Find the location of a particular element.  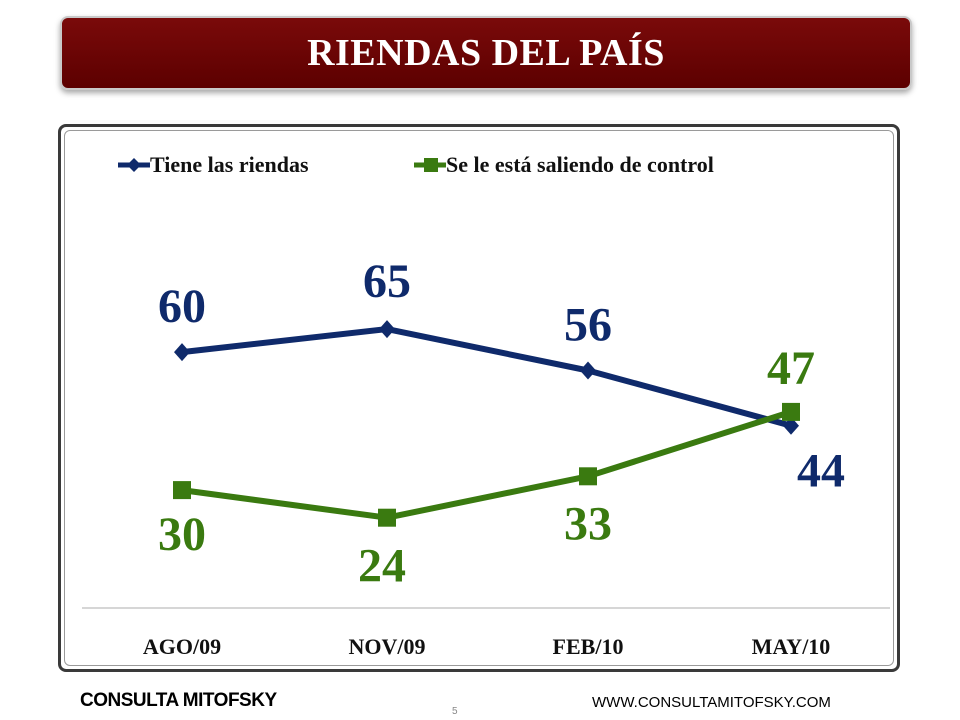

brand-logo-text: CONSULTA MITOFSKY is located at coordinates (178, 700).